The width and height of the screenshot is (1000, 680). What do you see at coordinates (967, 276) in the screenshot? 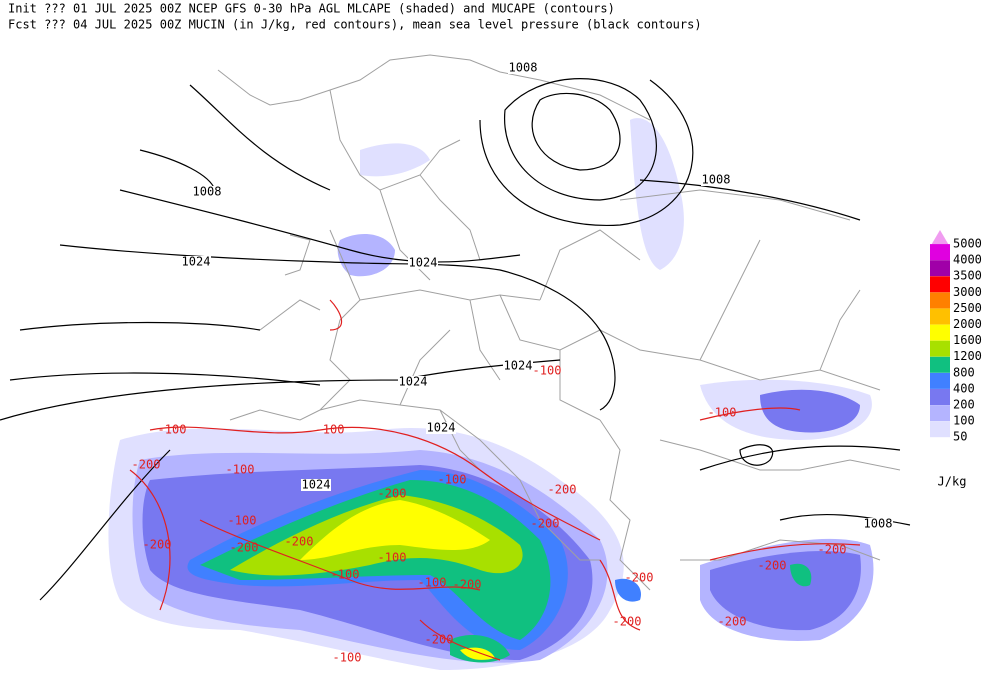
I see `legend-label: 3500` at bounding box center [967, 276].